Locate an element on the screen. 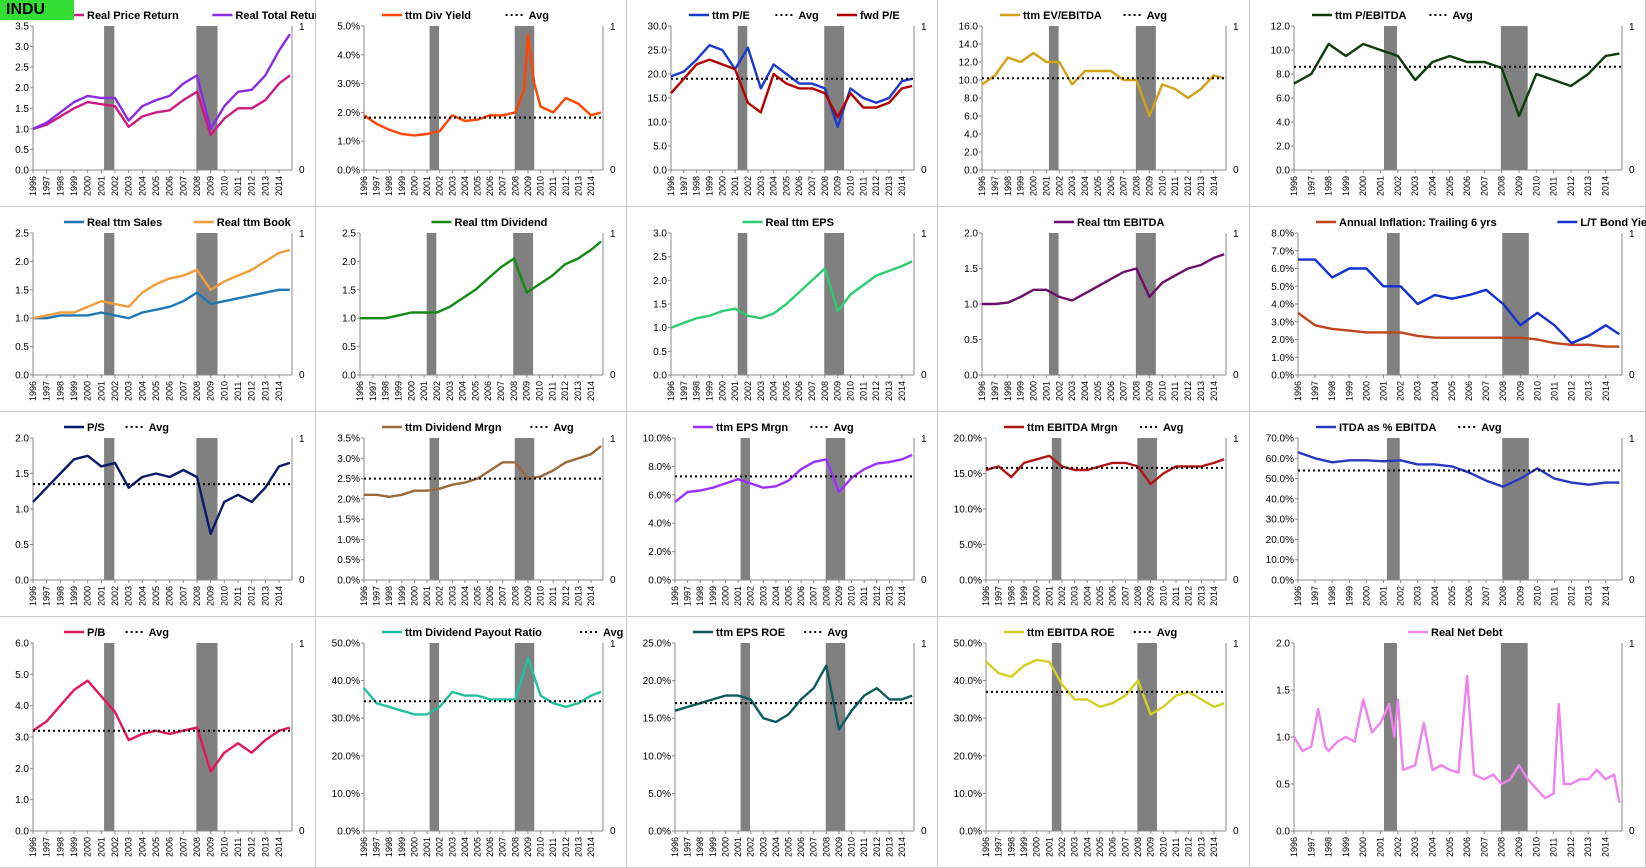 The width and height of the screenshot is (1646, 868). y-tick-label: 12.0 is located at coordinates (1281, 27).